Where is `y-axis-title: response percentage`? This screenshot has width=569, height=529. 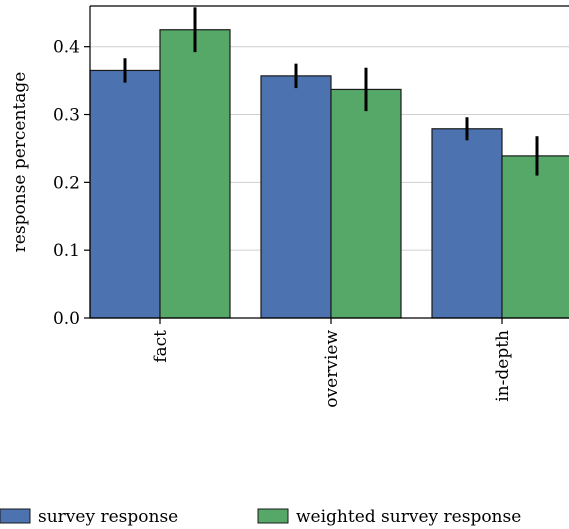
y-axis-title: response percentage is located at coordinates (20, 162).